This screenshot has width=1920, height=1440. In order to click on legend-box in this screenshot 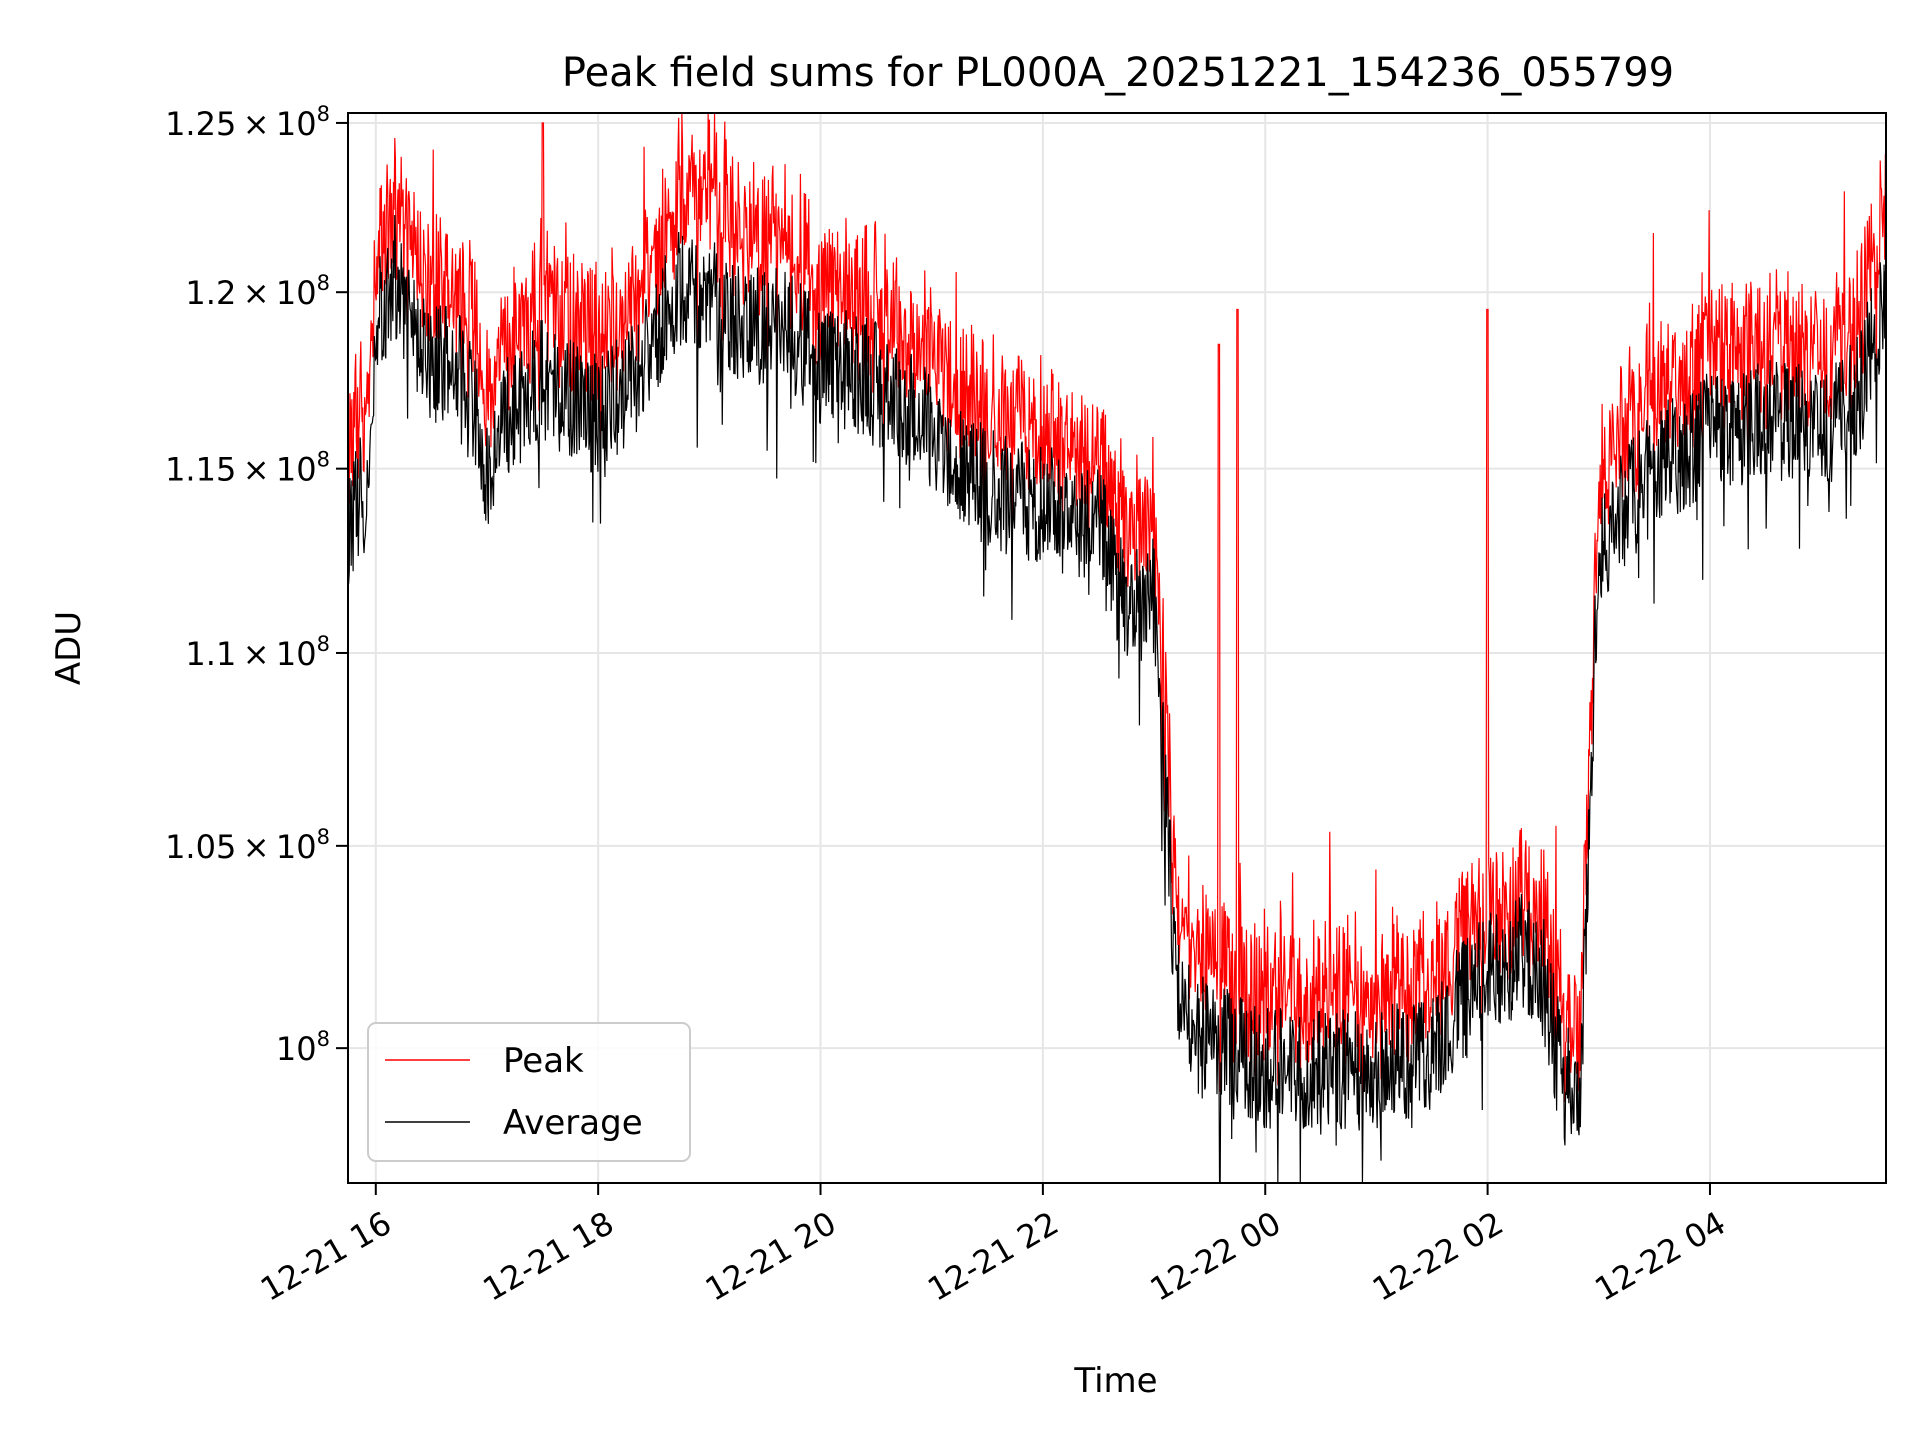, I will do `click(529, 1092)`.